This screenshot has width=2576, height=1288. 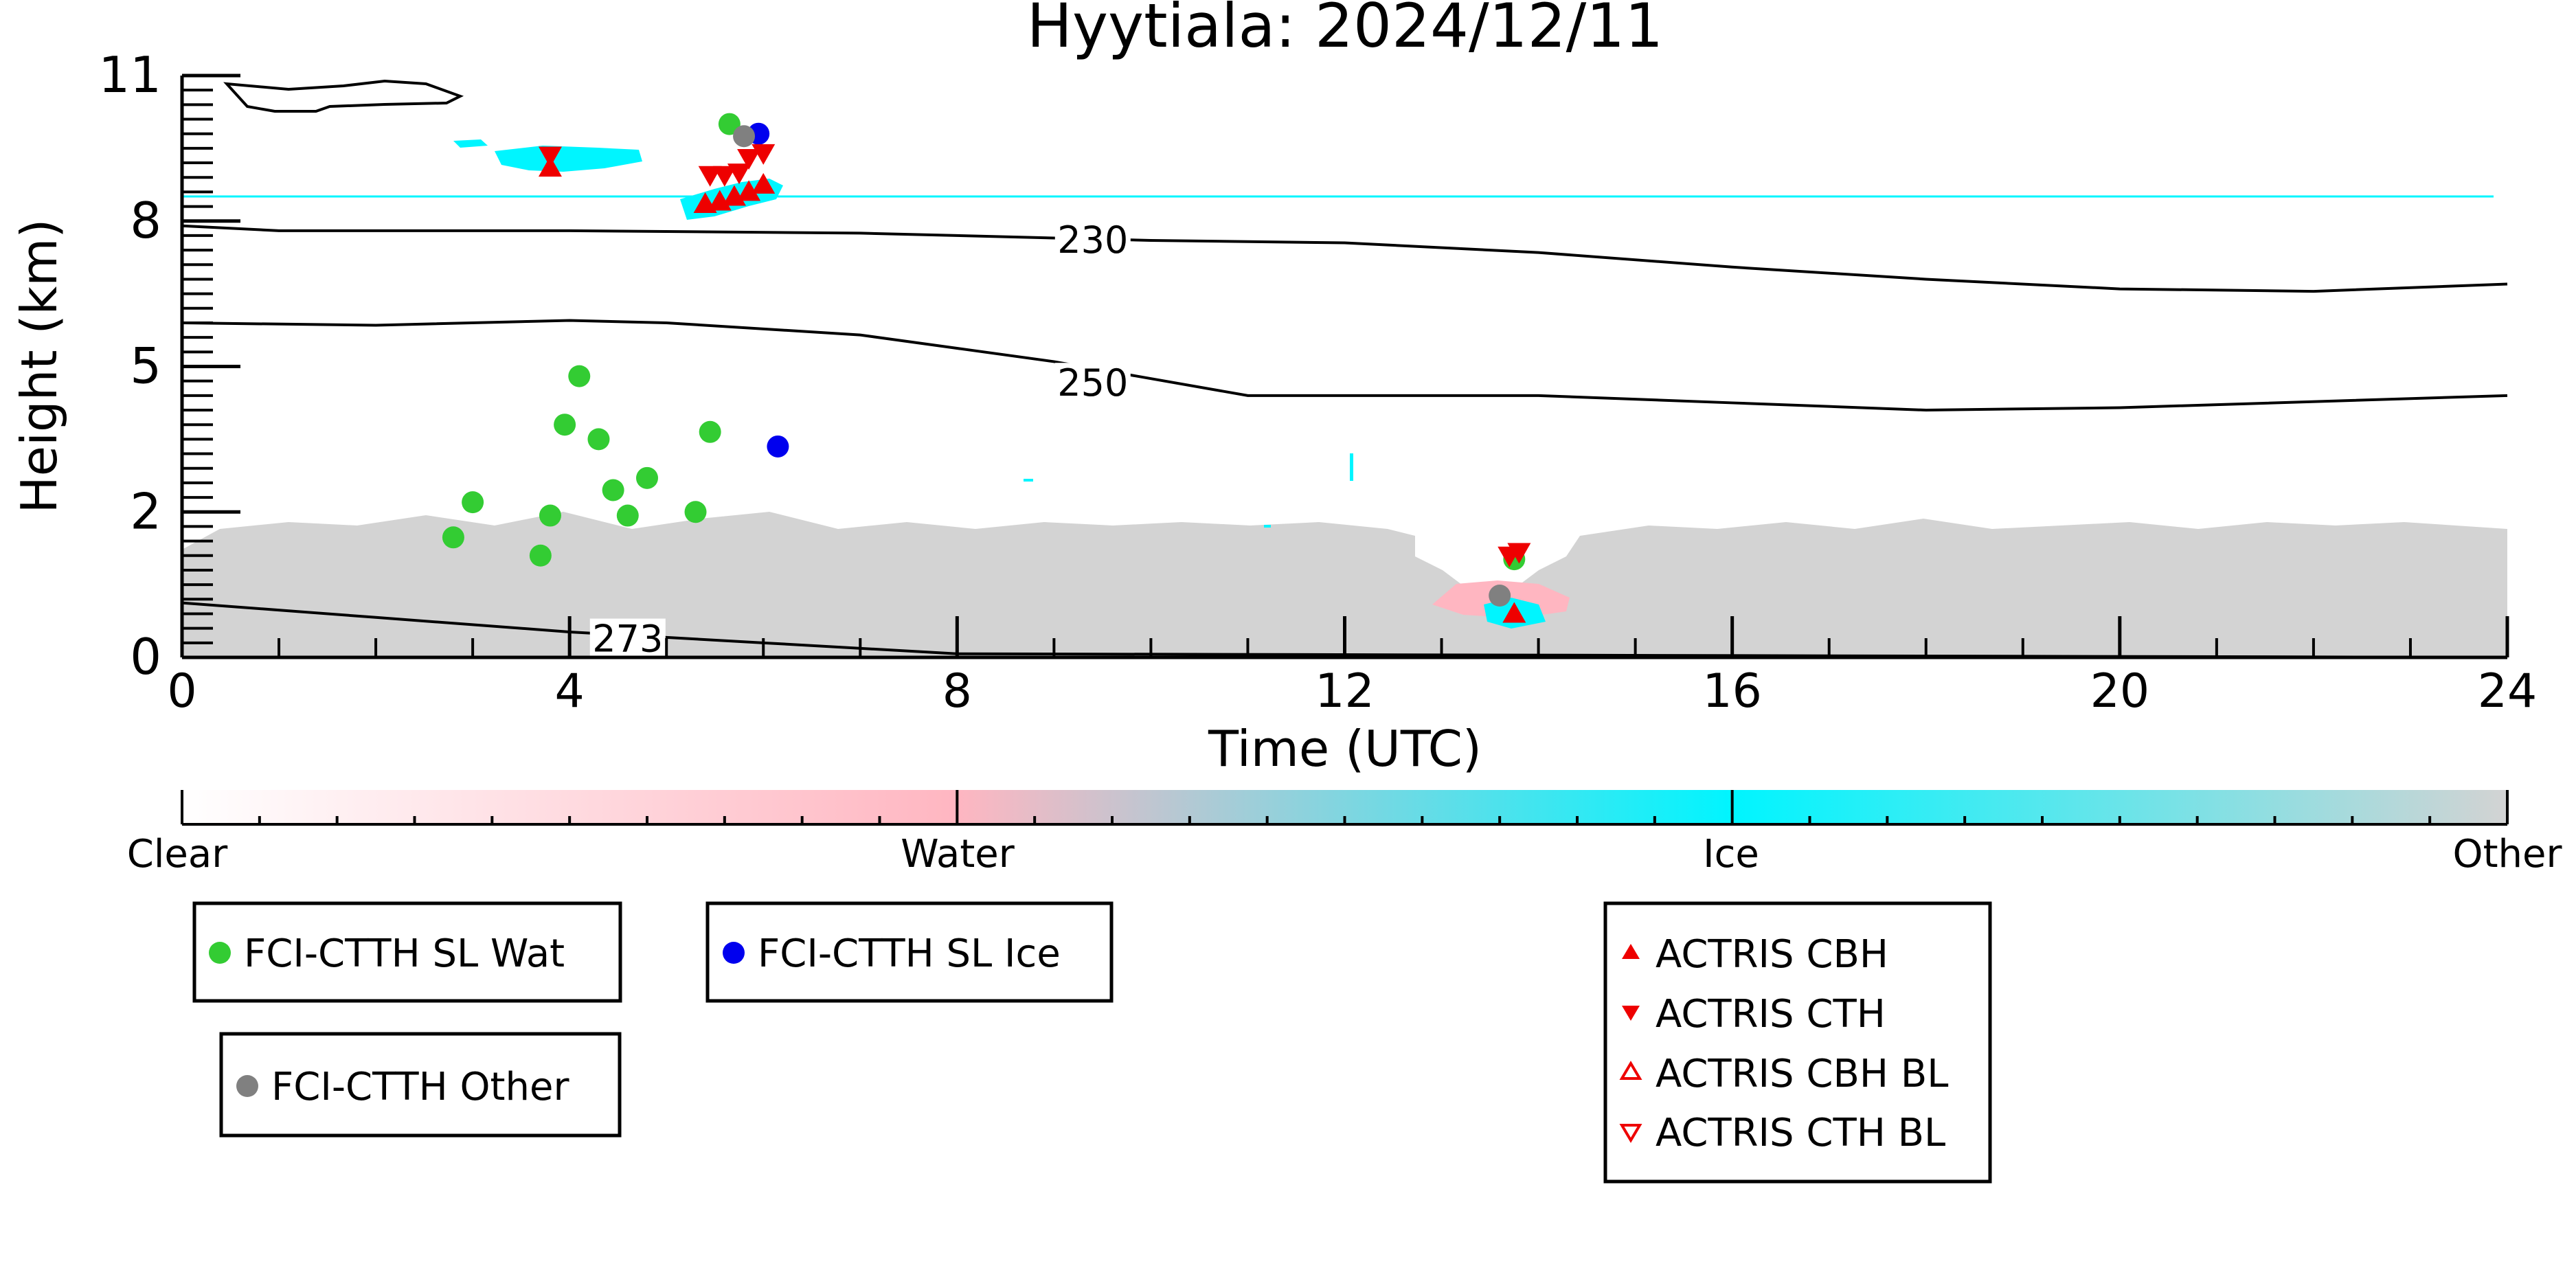 I want to click on colorbar-ticks, so click(x=1345, y=807).